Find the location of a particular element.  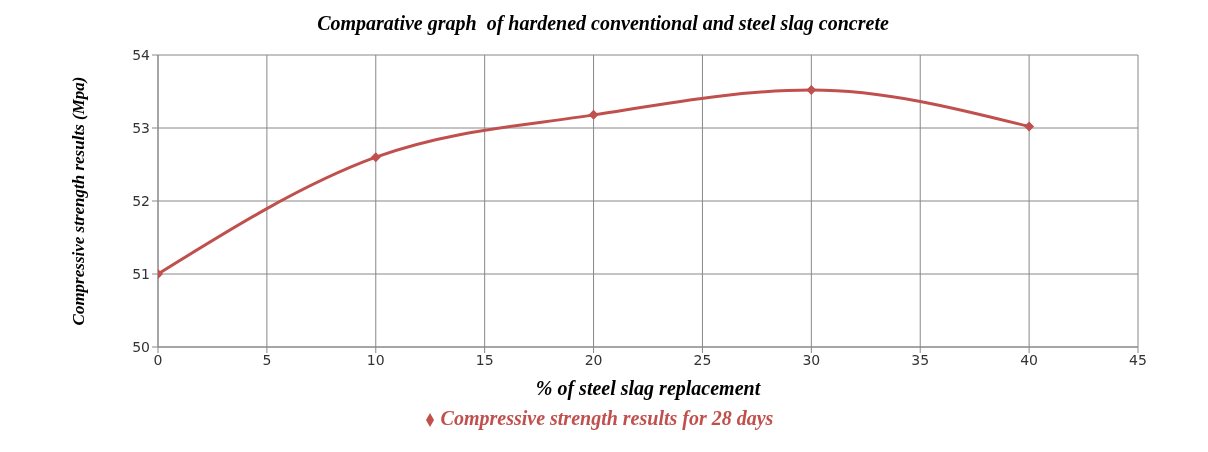

x-tick-label: 30 is located at coordinates (811, 359).